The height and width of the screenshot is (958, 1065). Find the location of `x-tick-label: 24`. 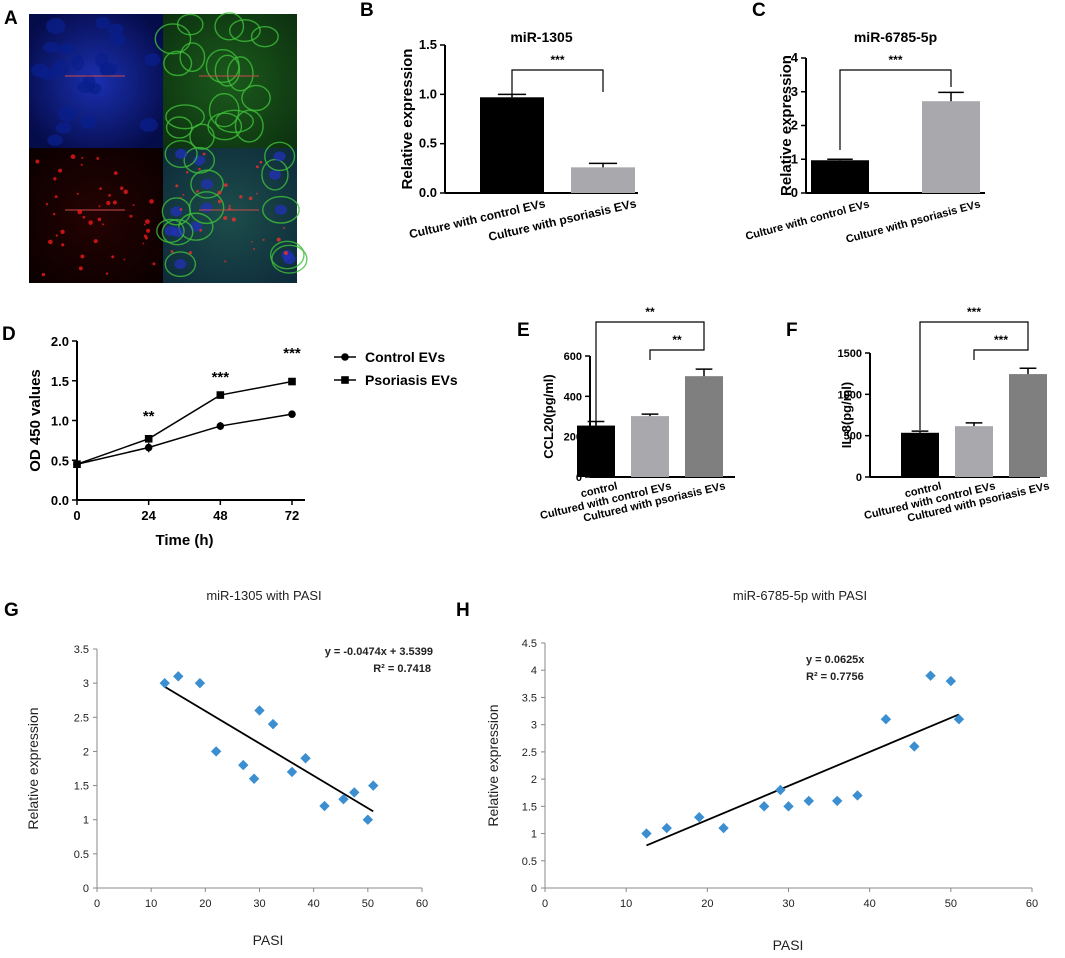

x-tick-label: 24 is located at coordinates (148, 515).